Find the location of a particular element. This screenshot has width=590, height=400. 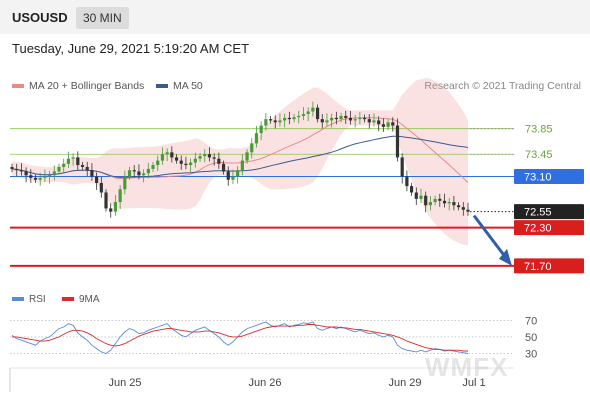

level-label-73-85: 73.85 is located at coordinates (539, 130).